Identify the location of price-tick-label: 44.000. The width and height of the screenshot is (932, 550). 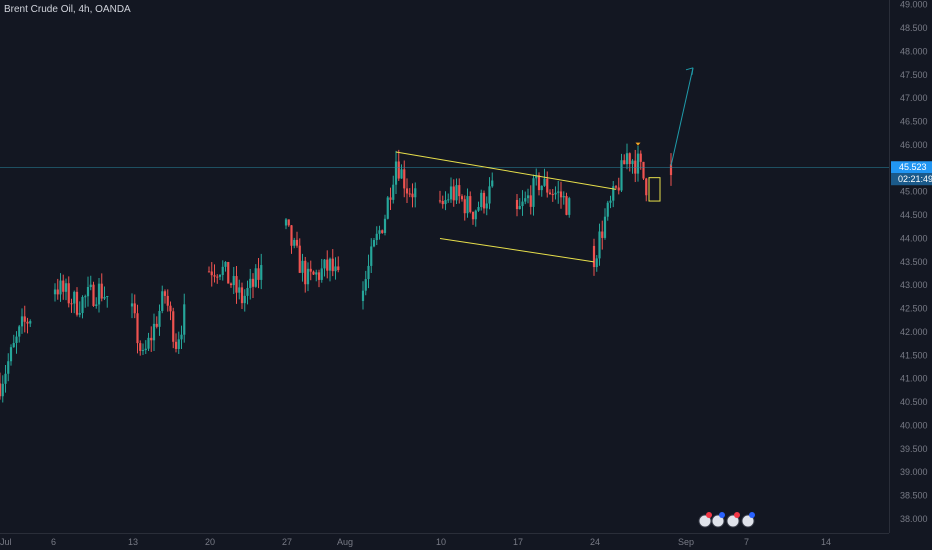
(914, 238).